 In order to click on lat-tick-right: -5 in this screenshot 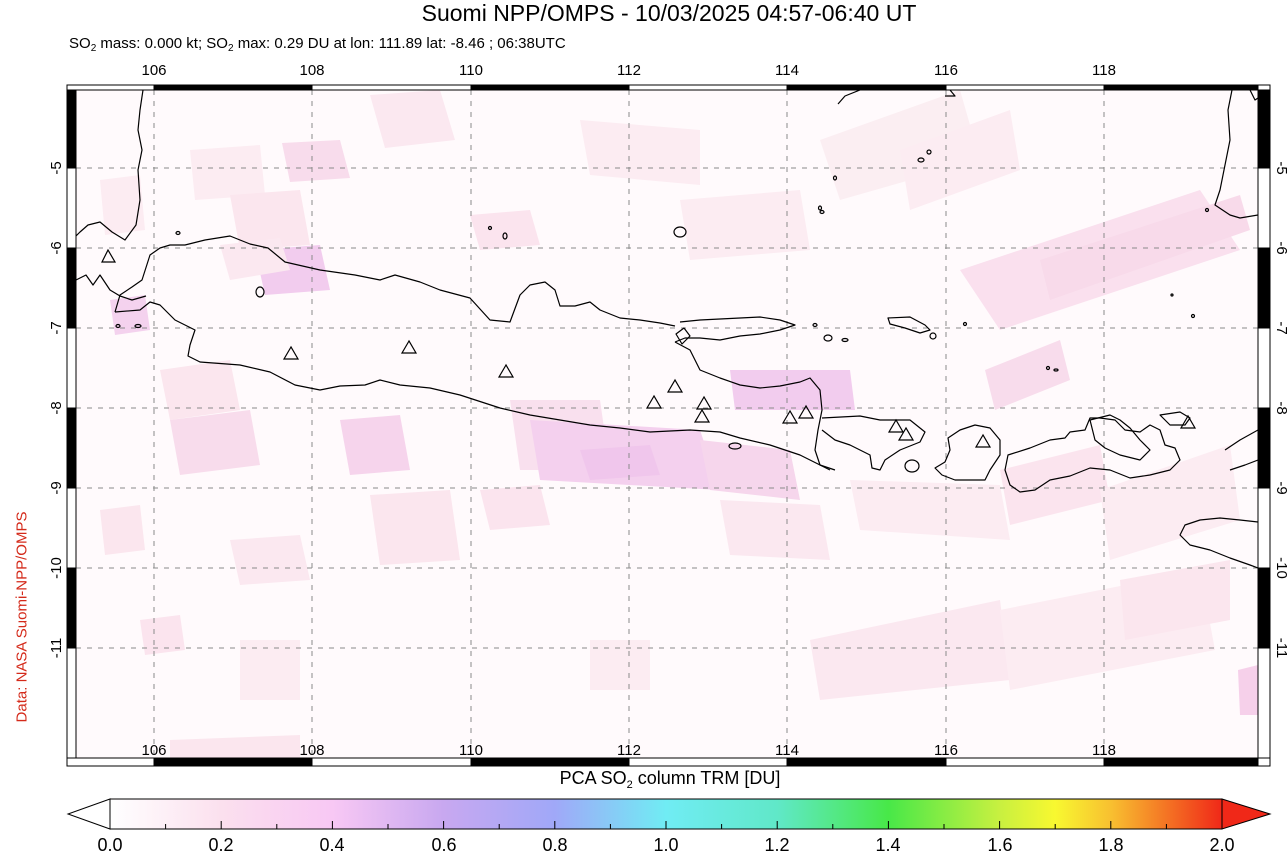, I will do `click(1280, 168)`.